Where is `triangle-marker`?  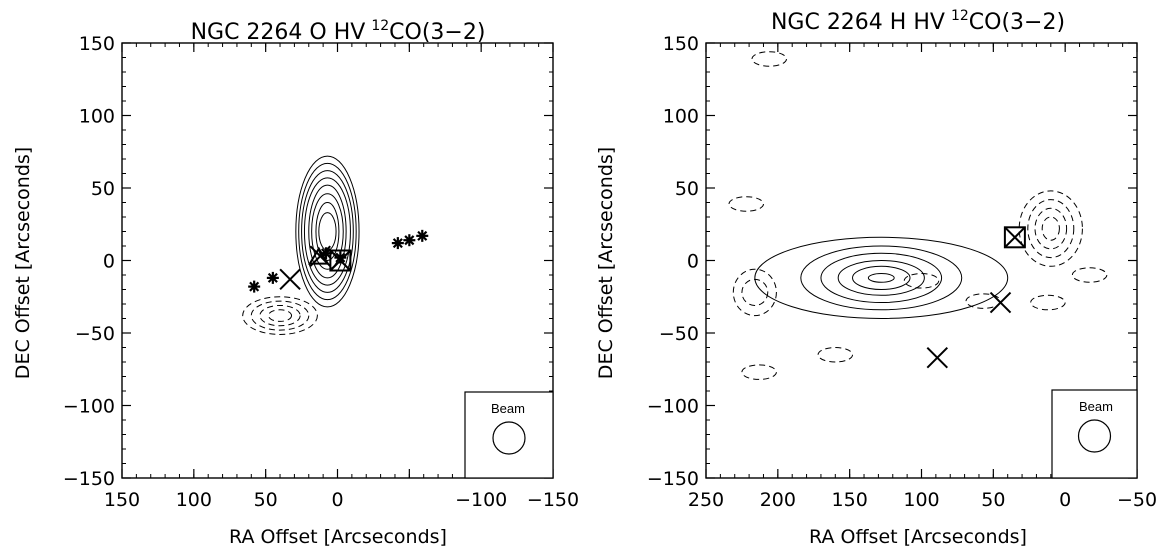
triangle-marker is located at coordinates (319, 255).